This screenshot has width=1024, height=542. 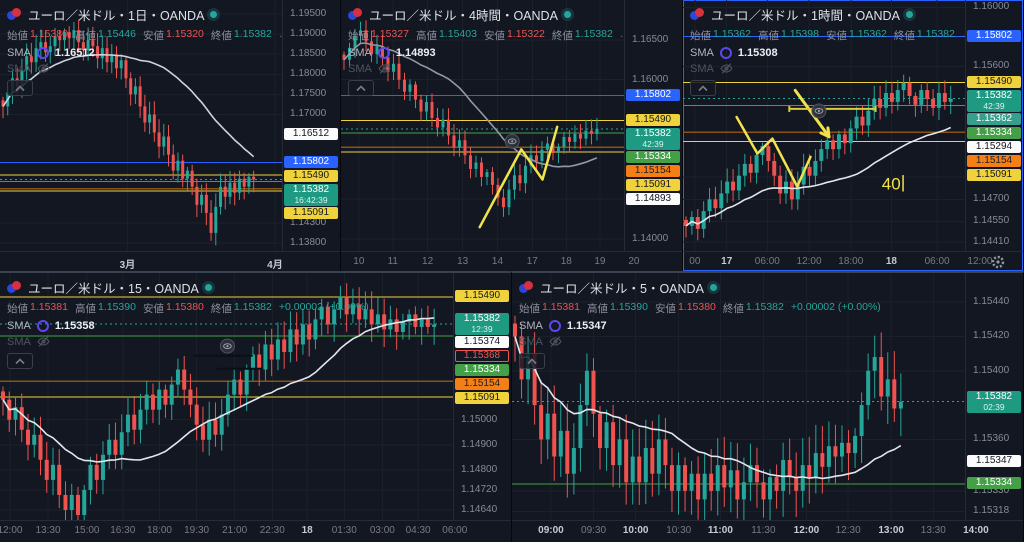 What do you see at coordinates (763, 530) in the screenshot?
I see `time-label: 11:30` at bounding box center [763, 530].